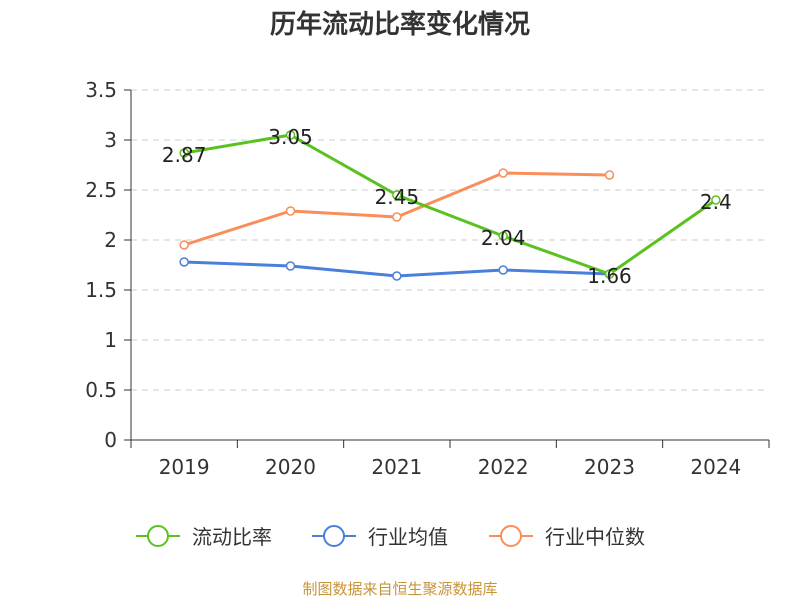 The width and height of the screenshot is (800, 600). What do you see at coordinates (101, 290) in the screenshot?
I see `y-tick-label: 1.5` at bounding box center [101, 290].